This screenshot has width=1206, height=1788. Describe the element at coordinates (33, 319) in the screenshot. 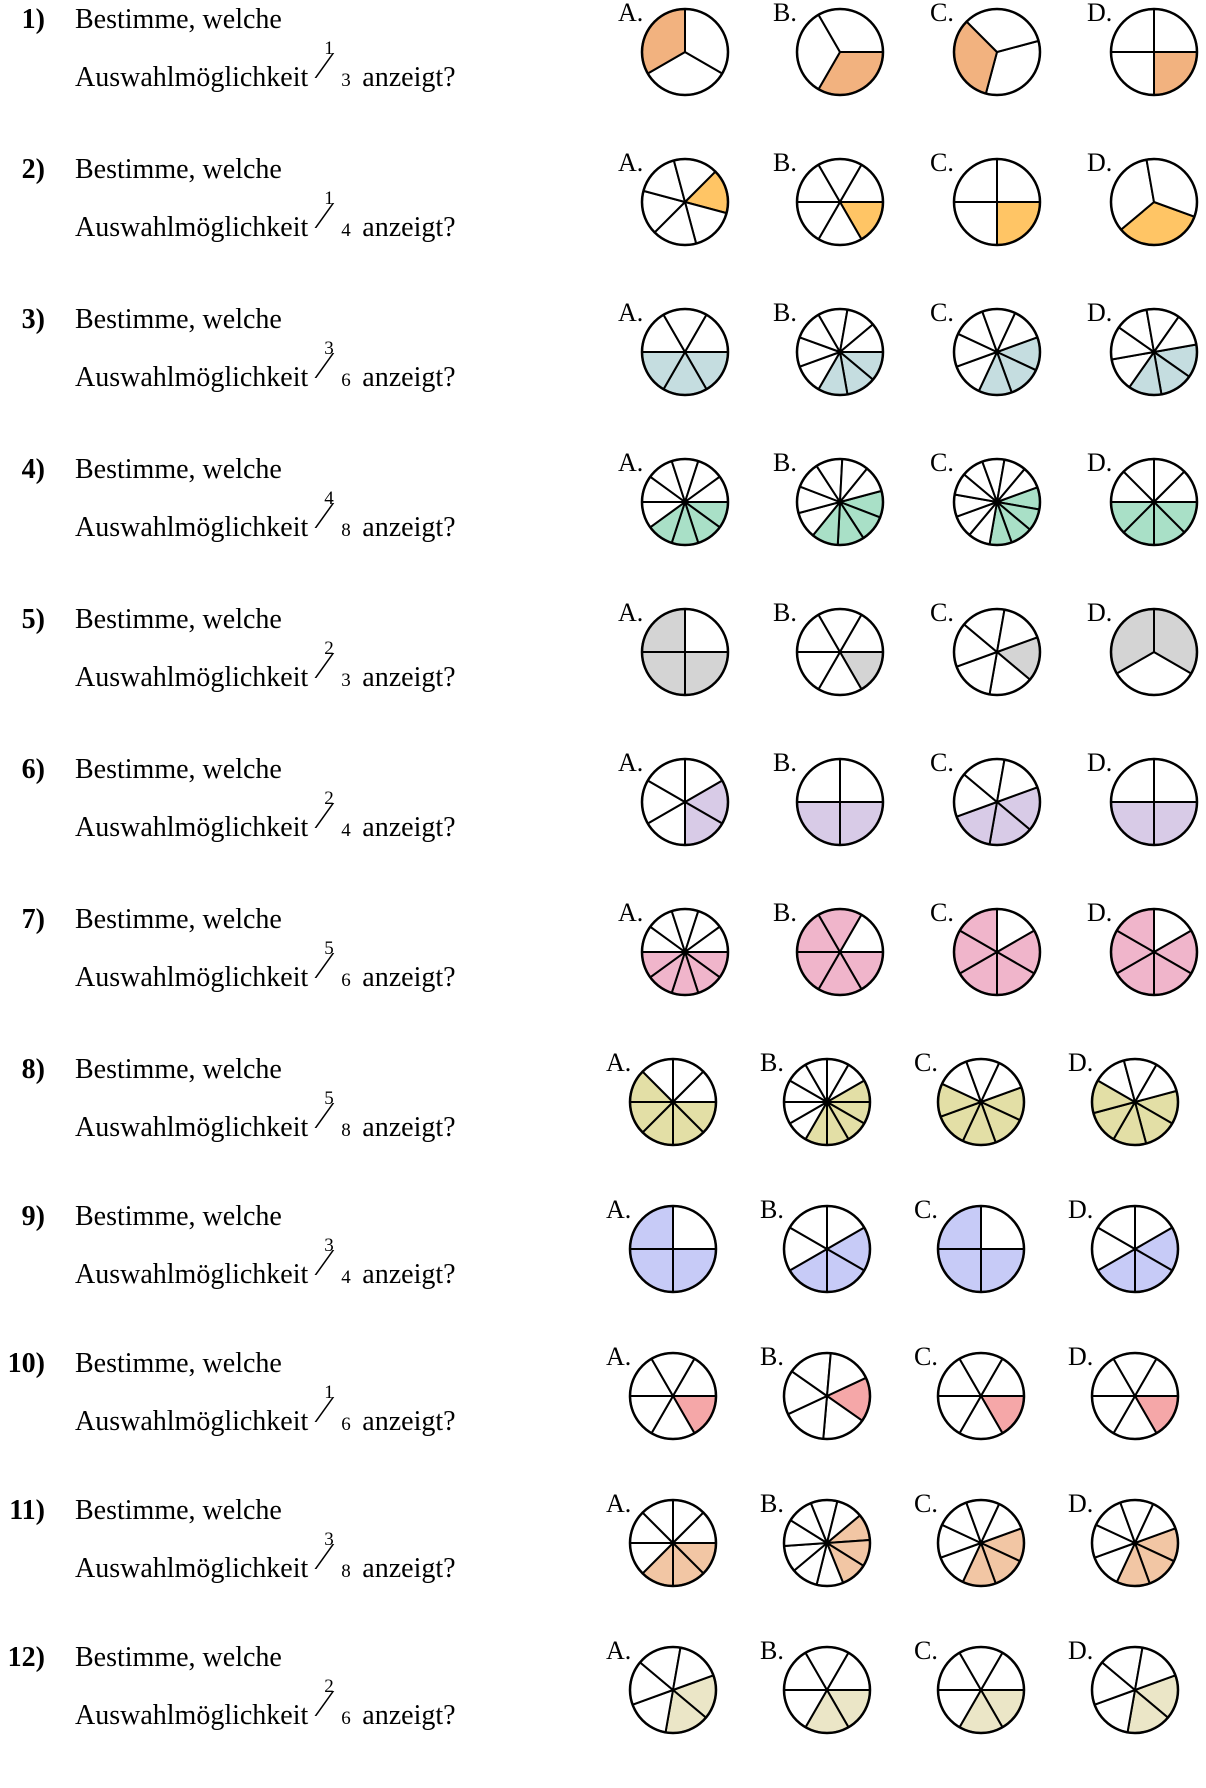

I see `question-number: 3)` at that location.